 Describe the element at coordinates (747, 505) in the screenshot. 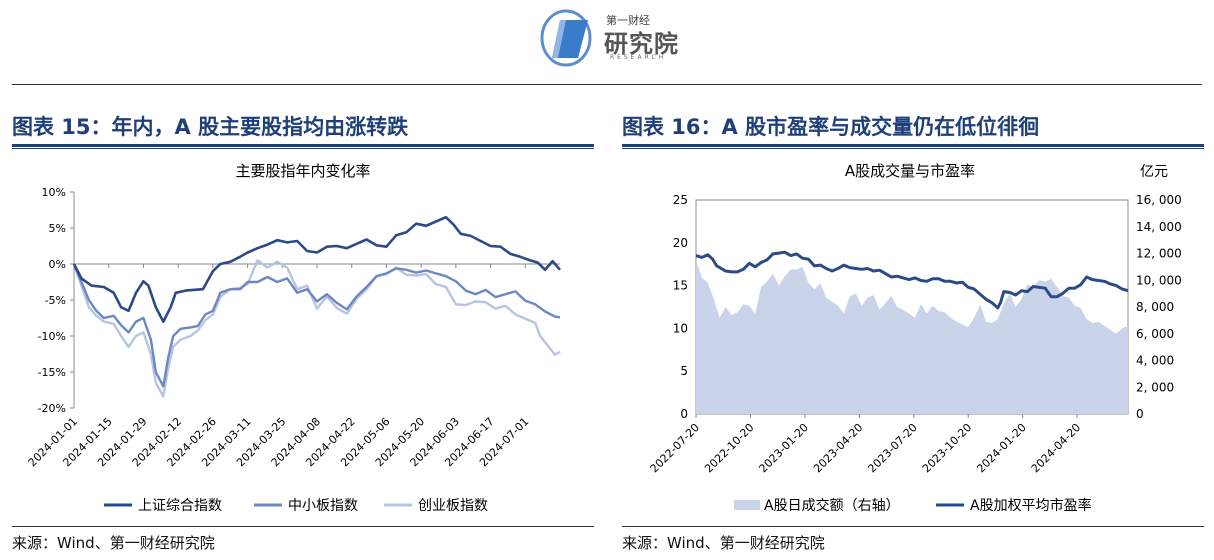

I see `legend-swatch` at that location.